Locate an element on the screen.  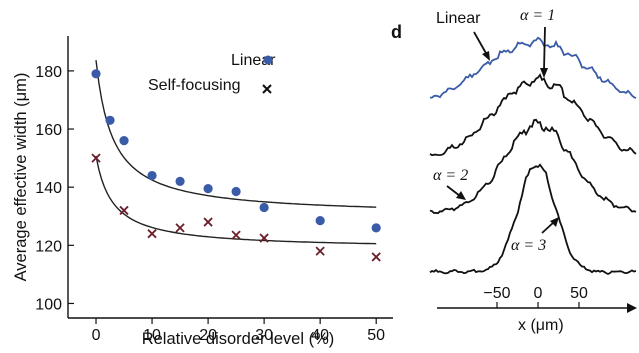
y-tick-label: 120 is located at coordinates (48, 246).